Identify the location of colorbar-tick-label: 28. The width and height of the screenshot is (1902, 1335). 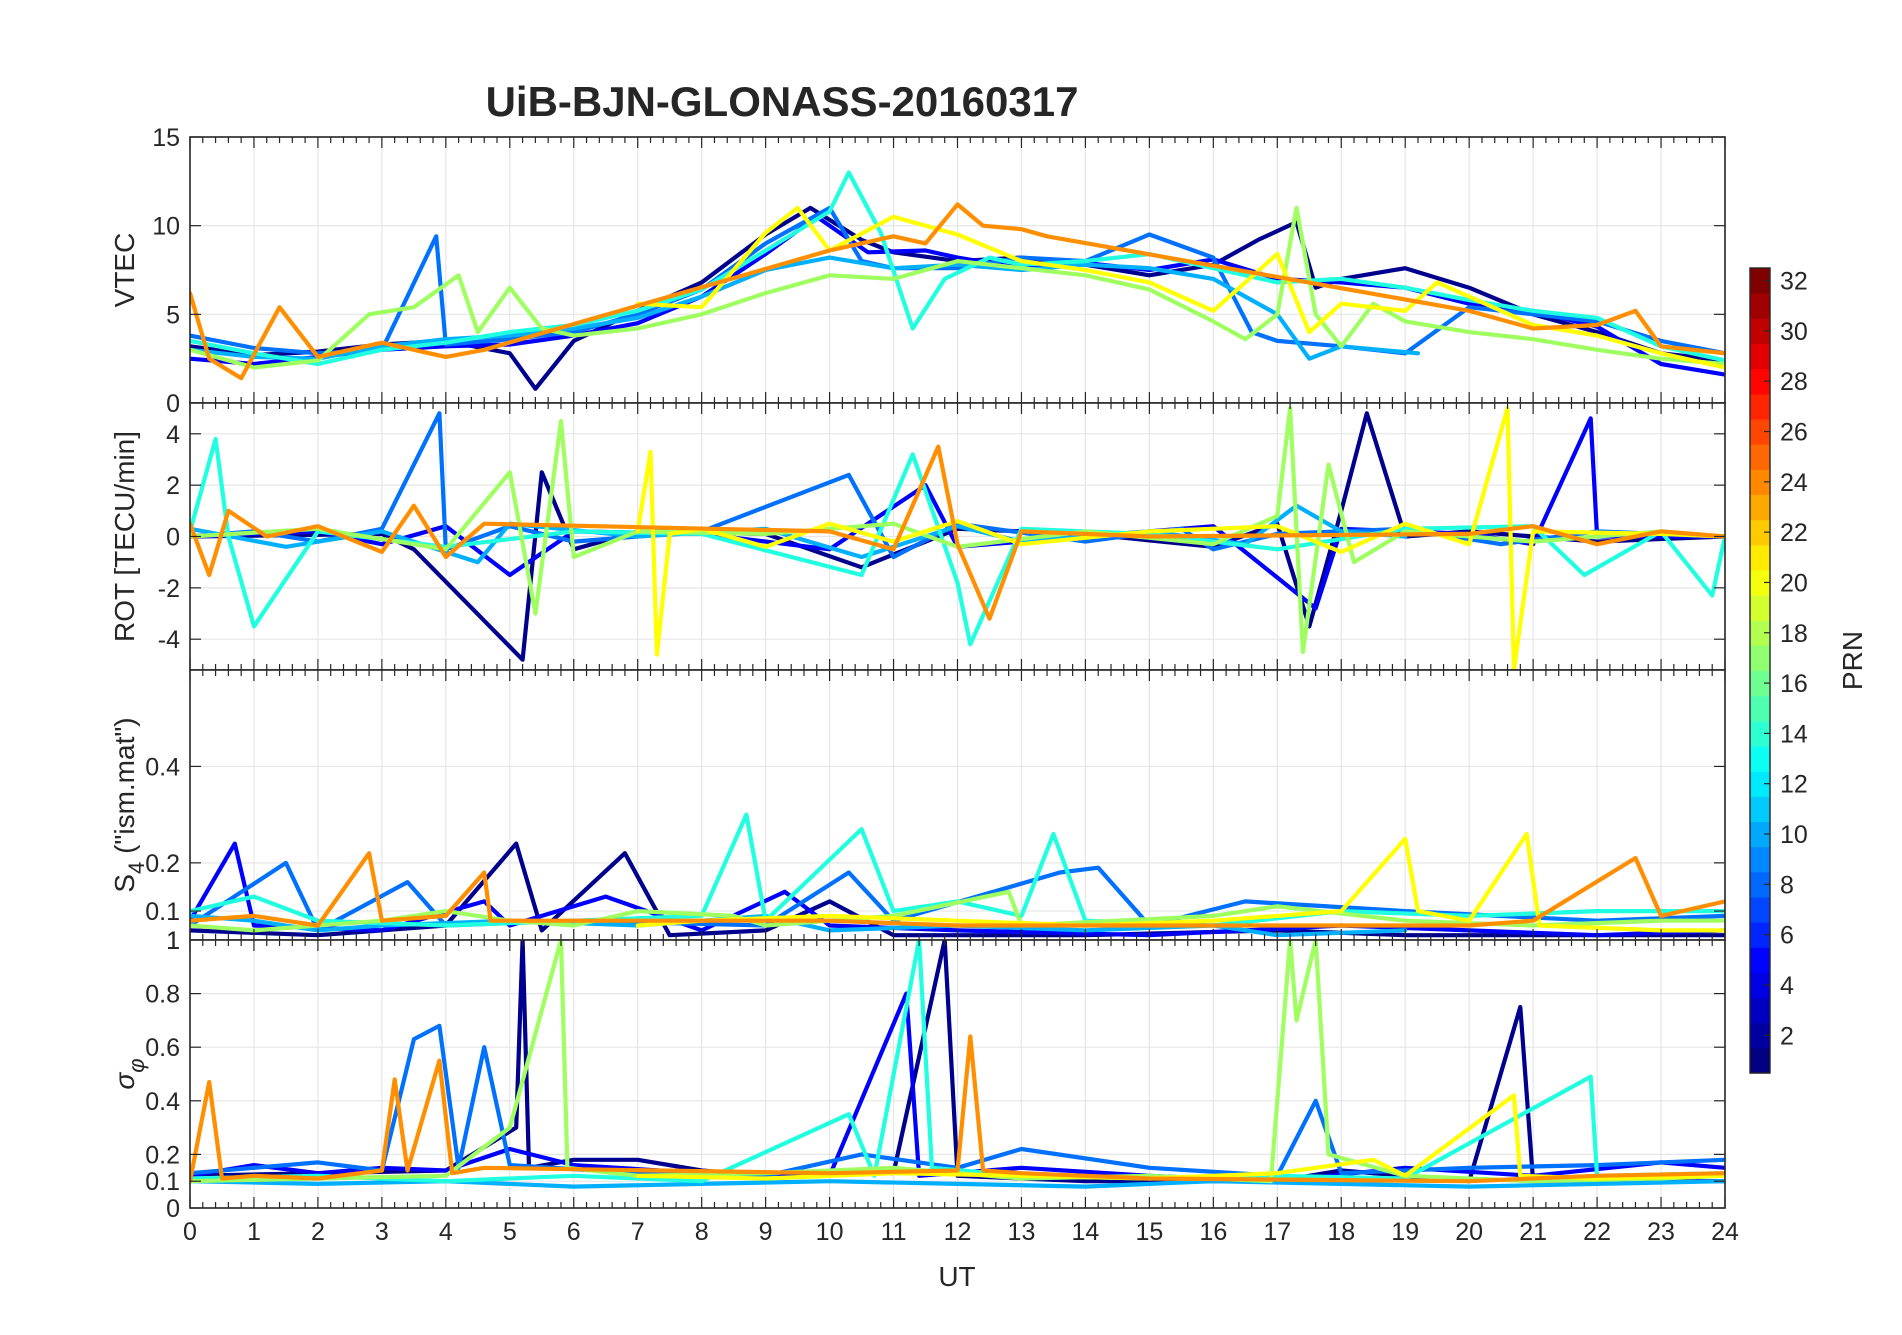
(1794, 382).